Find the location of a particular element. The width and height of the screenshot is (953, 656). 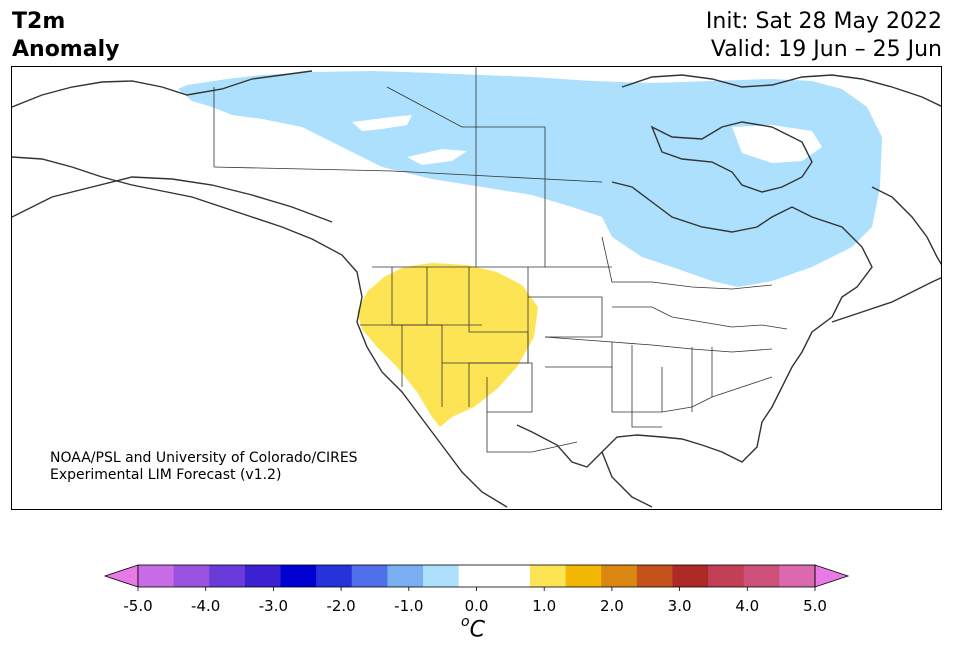

colorbar-tick-label: 4.0 is located at coordinates (747, 606).